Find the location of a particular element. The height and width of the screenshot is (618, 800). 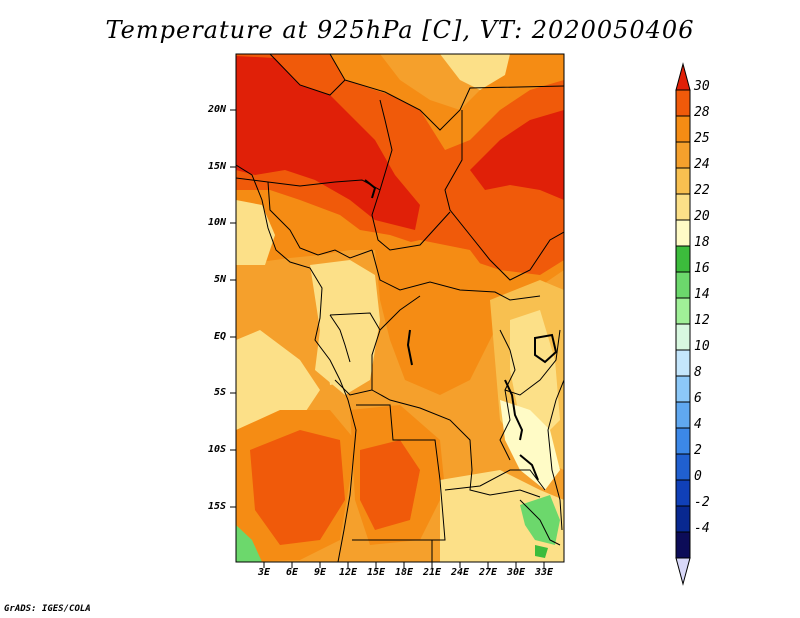

colorbar-label: 0 is located at coordinates (698, 476).